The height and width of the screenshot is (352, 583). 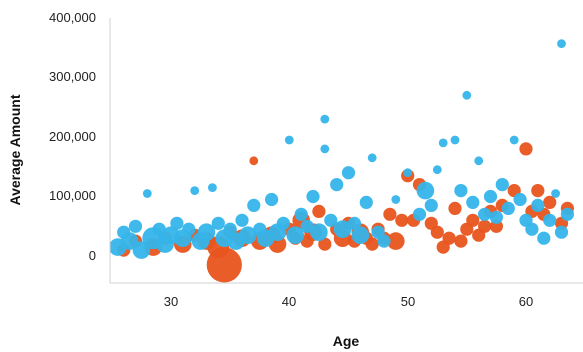 I want to click on y-tick-label: 100,000, so click(x=72, y=195).